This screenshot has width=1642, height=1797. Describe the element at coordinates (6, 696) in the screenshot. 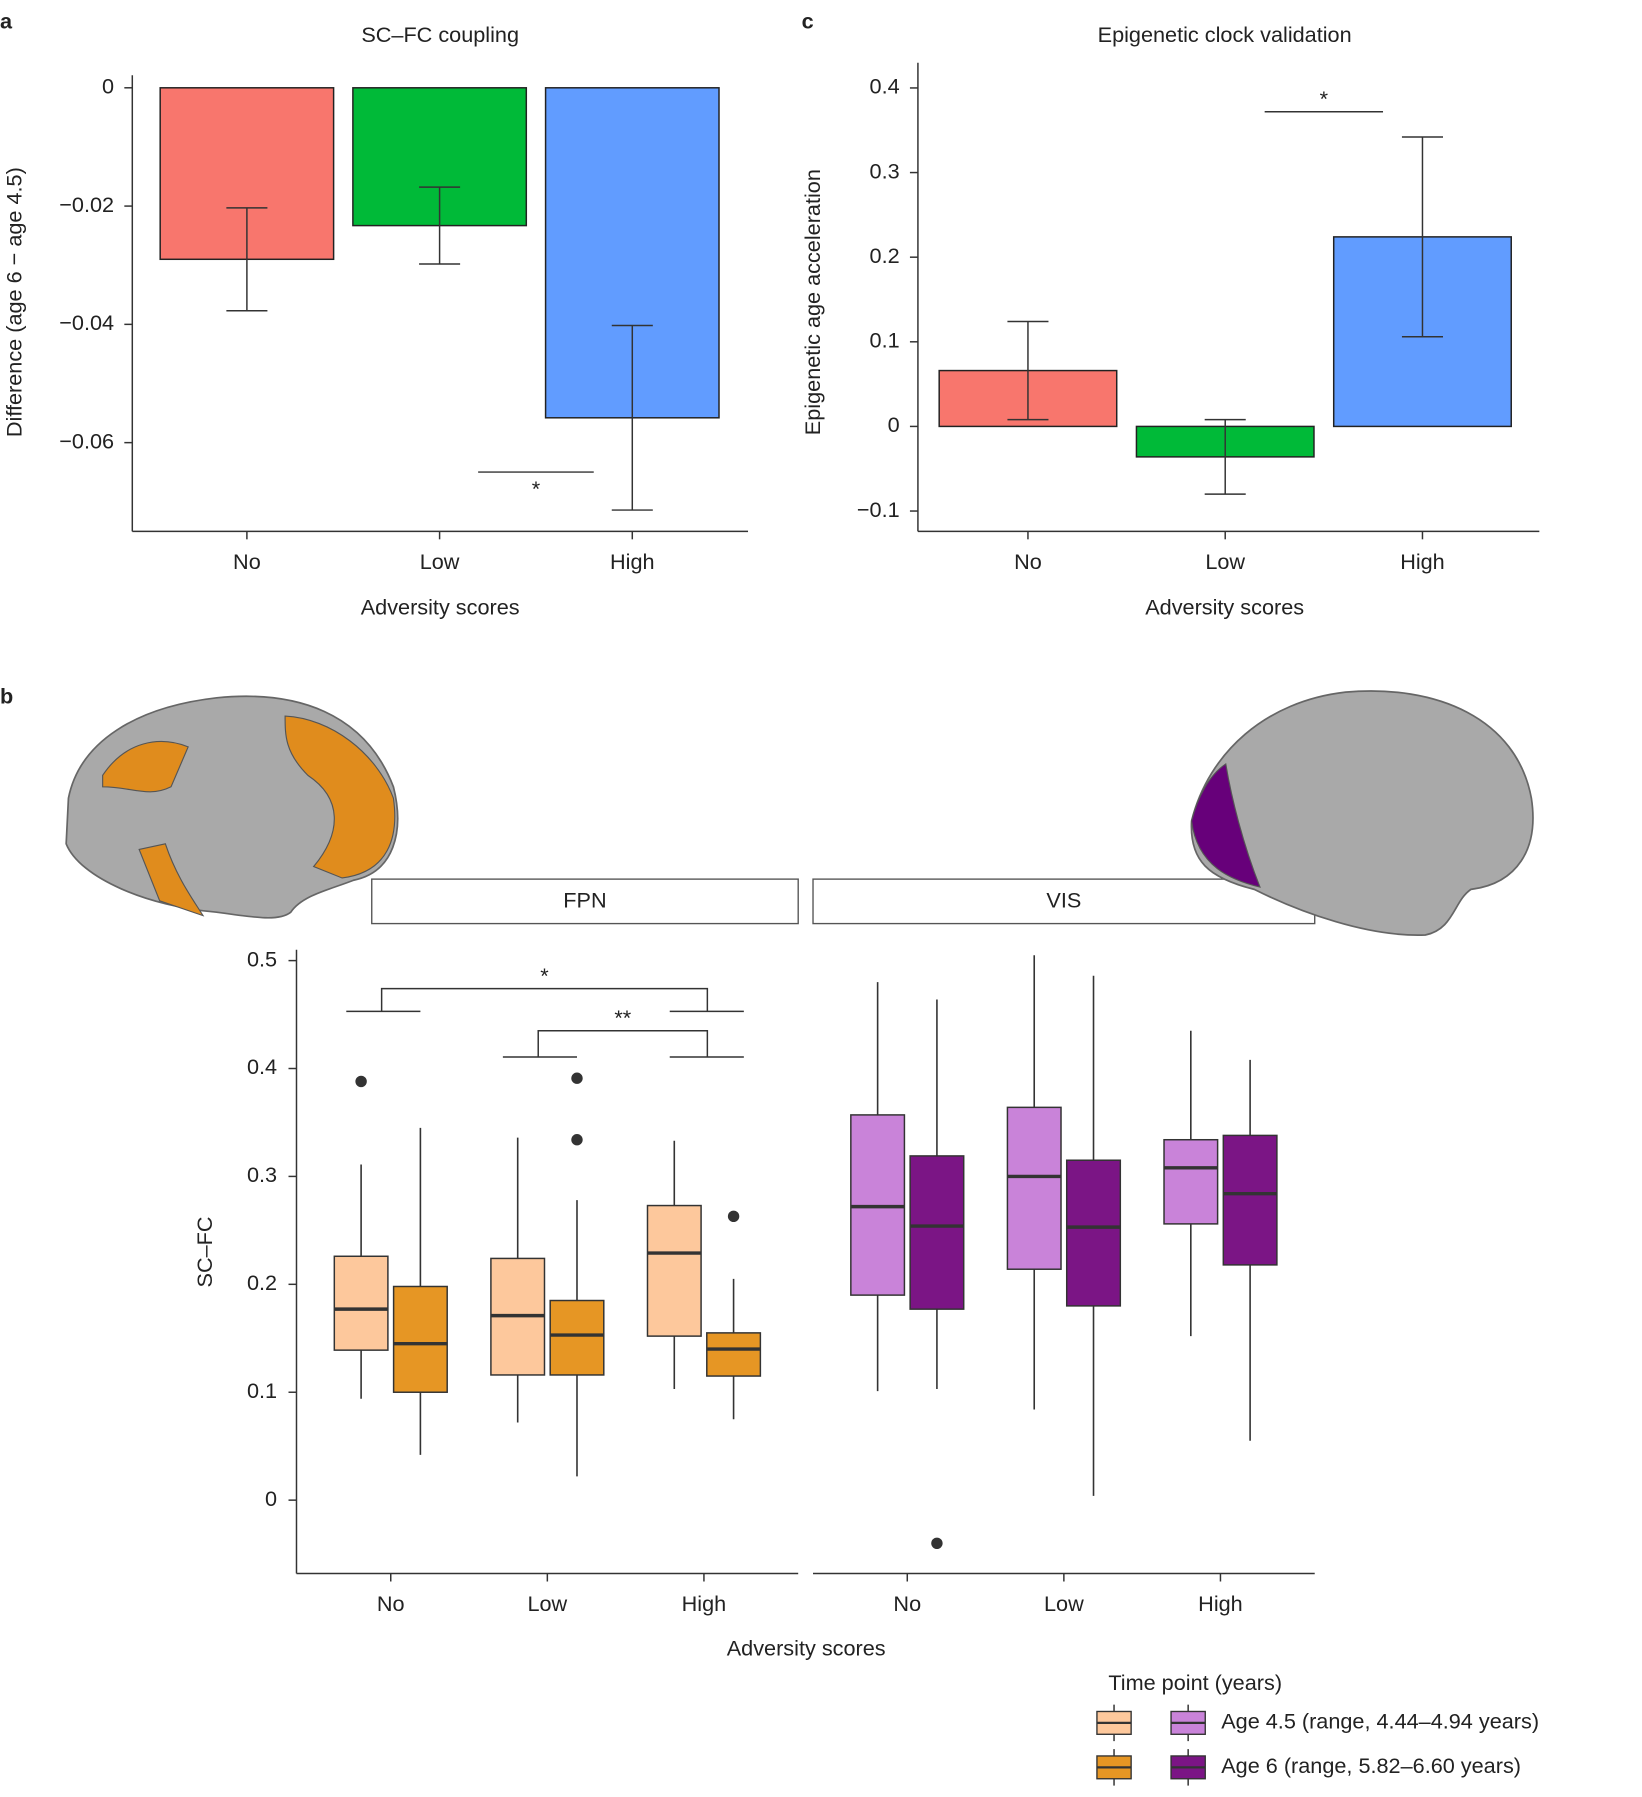

I see `panel-letter: b` at that location.